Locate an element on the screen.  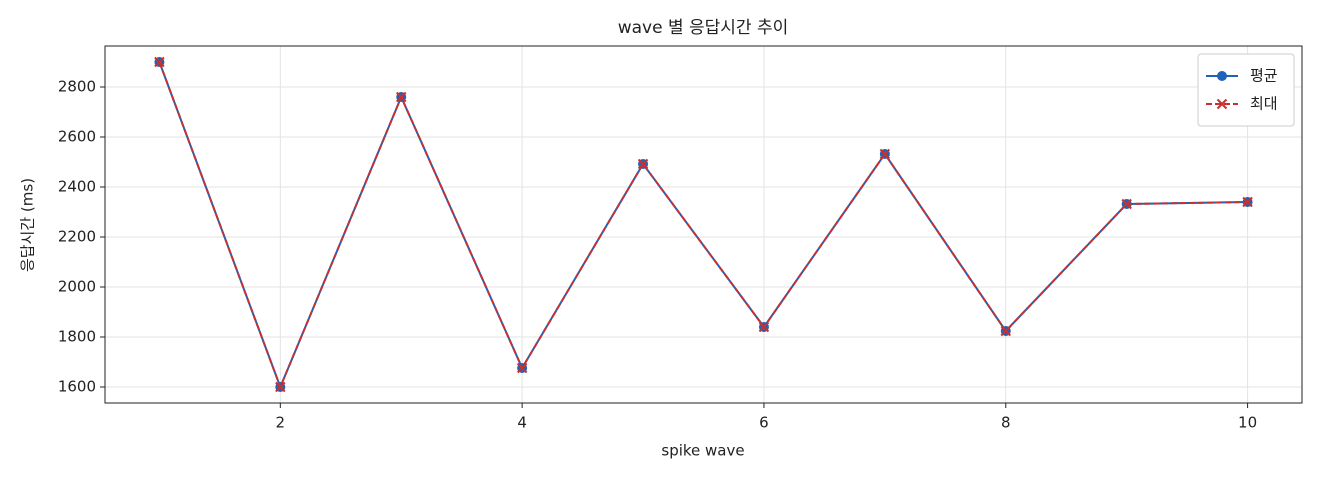
x-tick-label: 10 is located at coordinates (1247, 423).